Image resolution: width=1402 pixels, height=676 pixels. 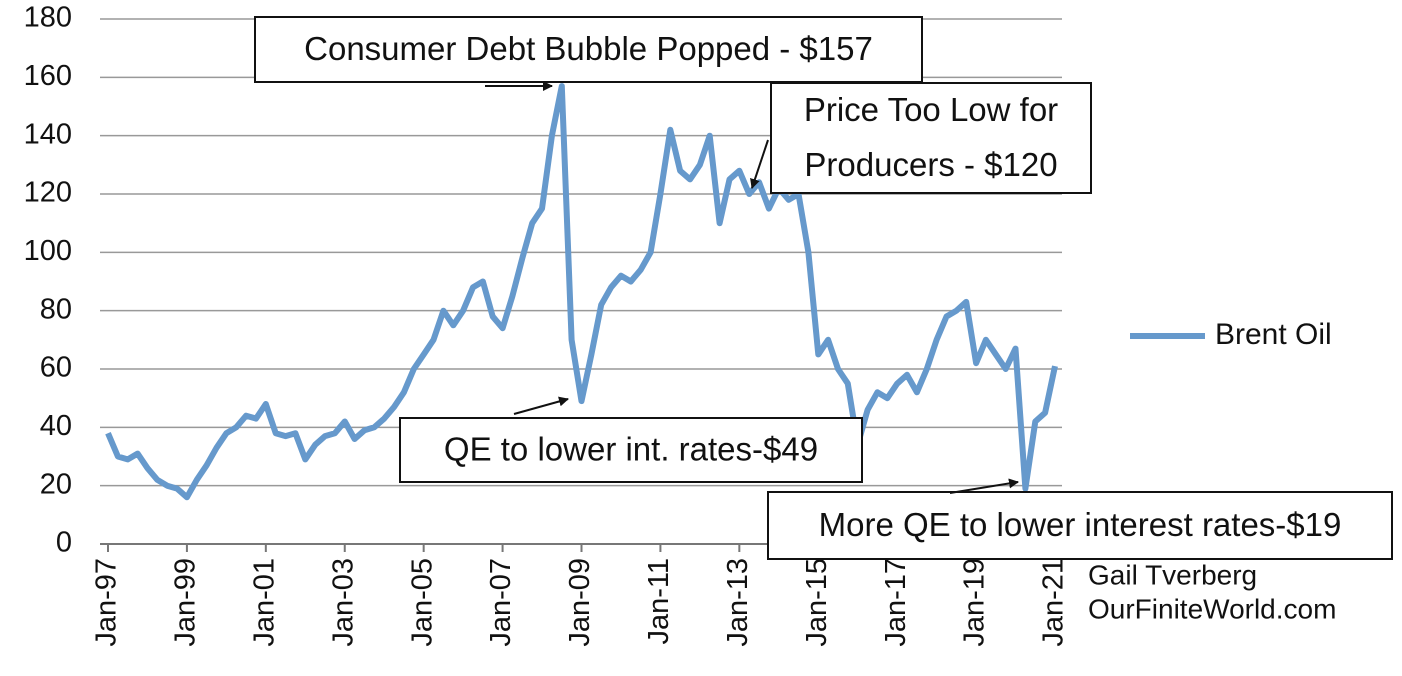 I want to click on x-tick-label: Jan-03, so click(x=343, y=602).